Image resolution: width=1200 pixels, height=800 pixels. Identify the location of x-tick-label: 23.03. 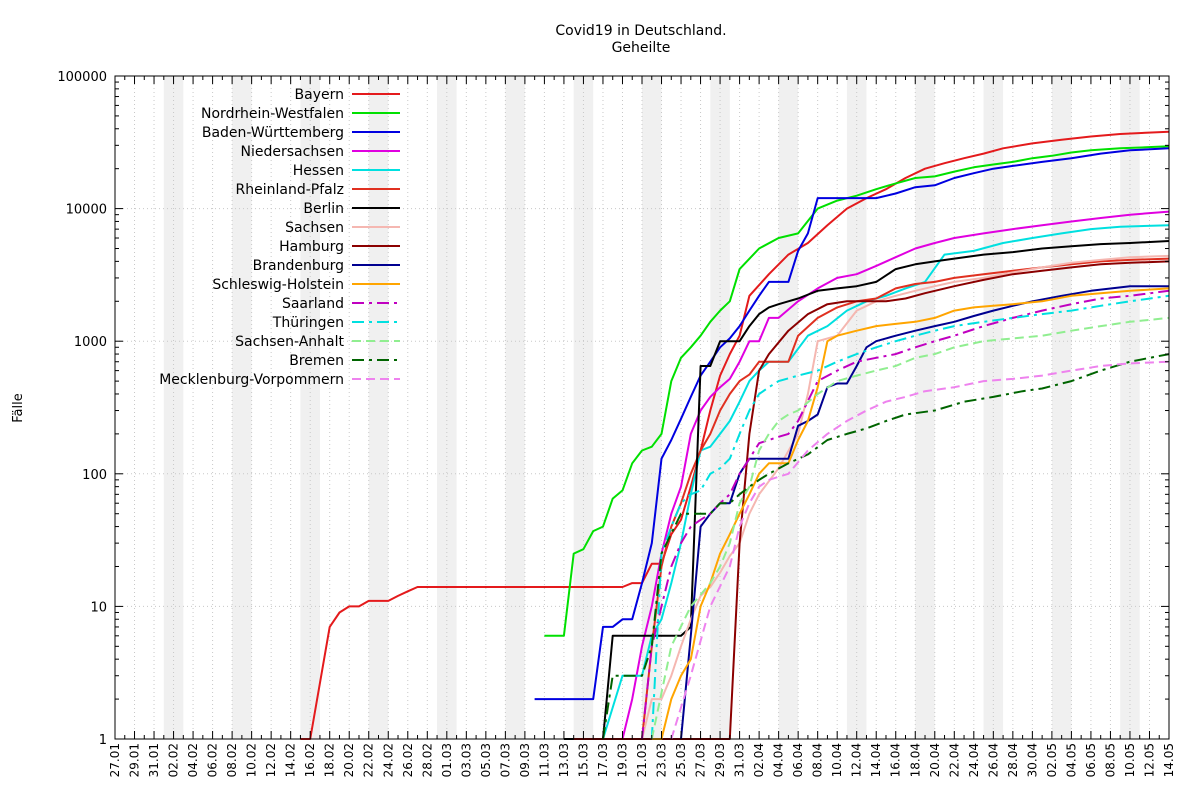
(662, 760).